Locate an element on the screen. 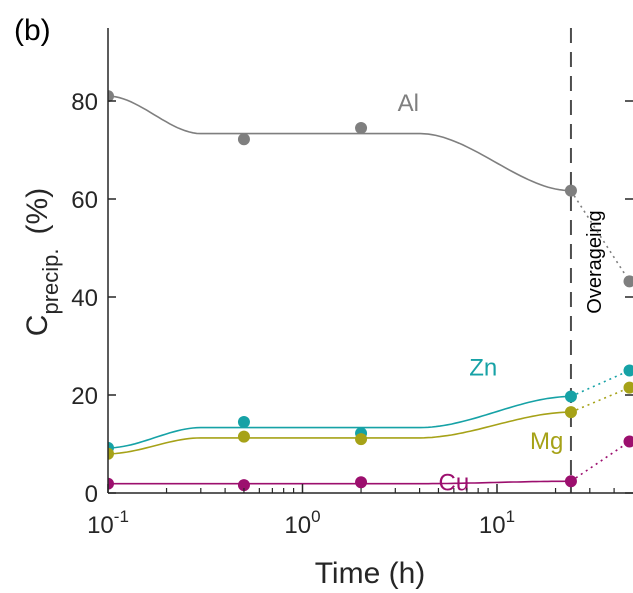 The width and height of the screenshot is (633, 593). overageing-trend-mg is located at coordinates (600, 399).